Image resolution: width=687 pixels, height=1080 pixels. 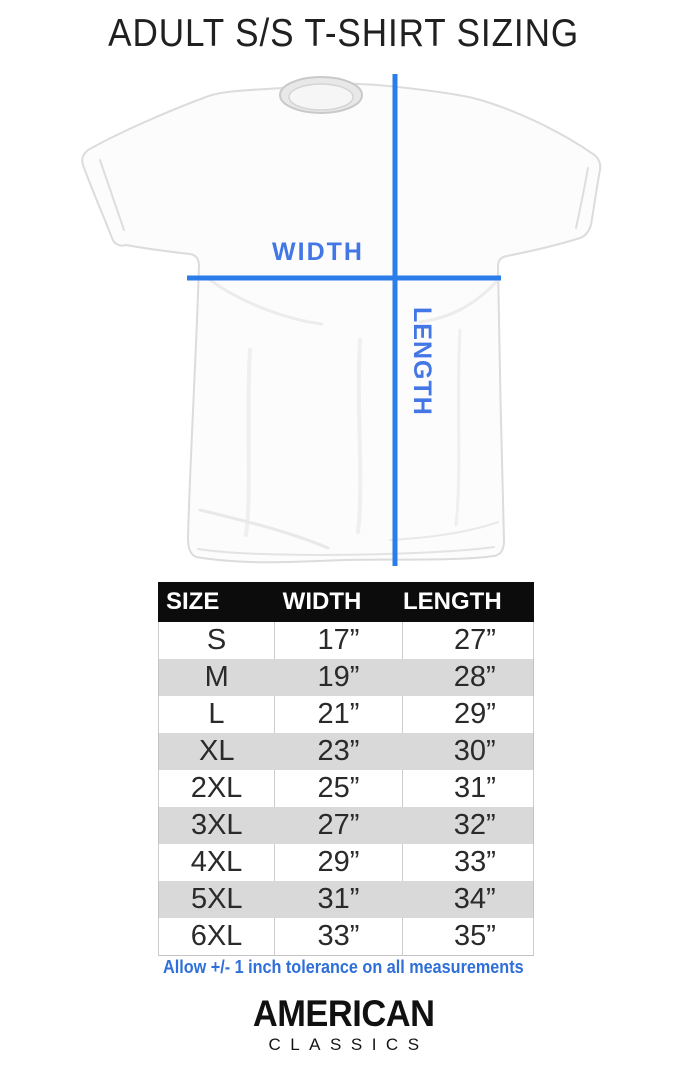 I want to click on size-cell: XL, so click(x=216, y=751).